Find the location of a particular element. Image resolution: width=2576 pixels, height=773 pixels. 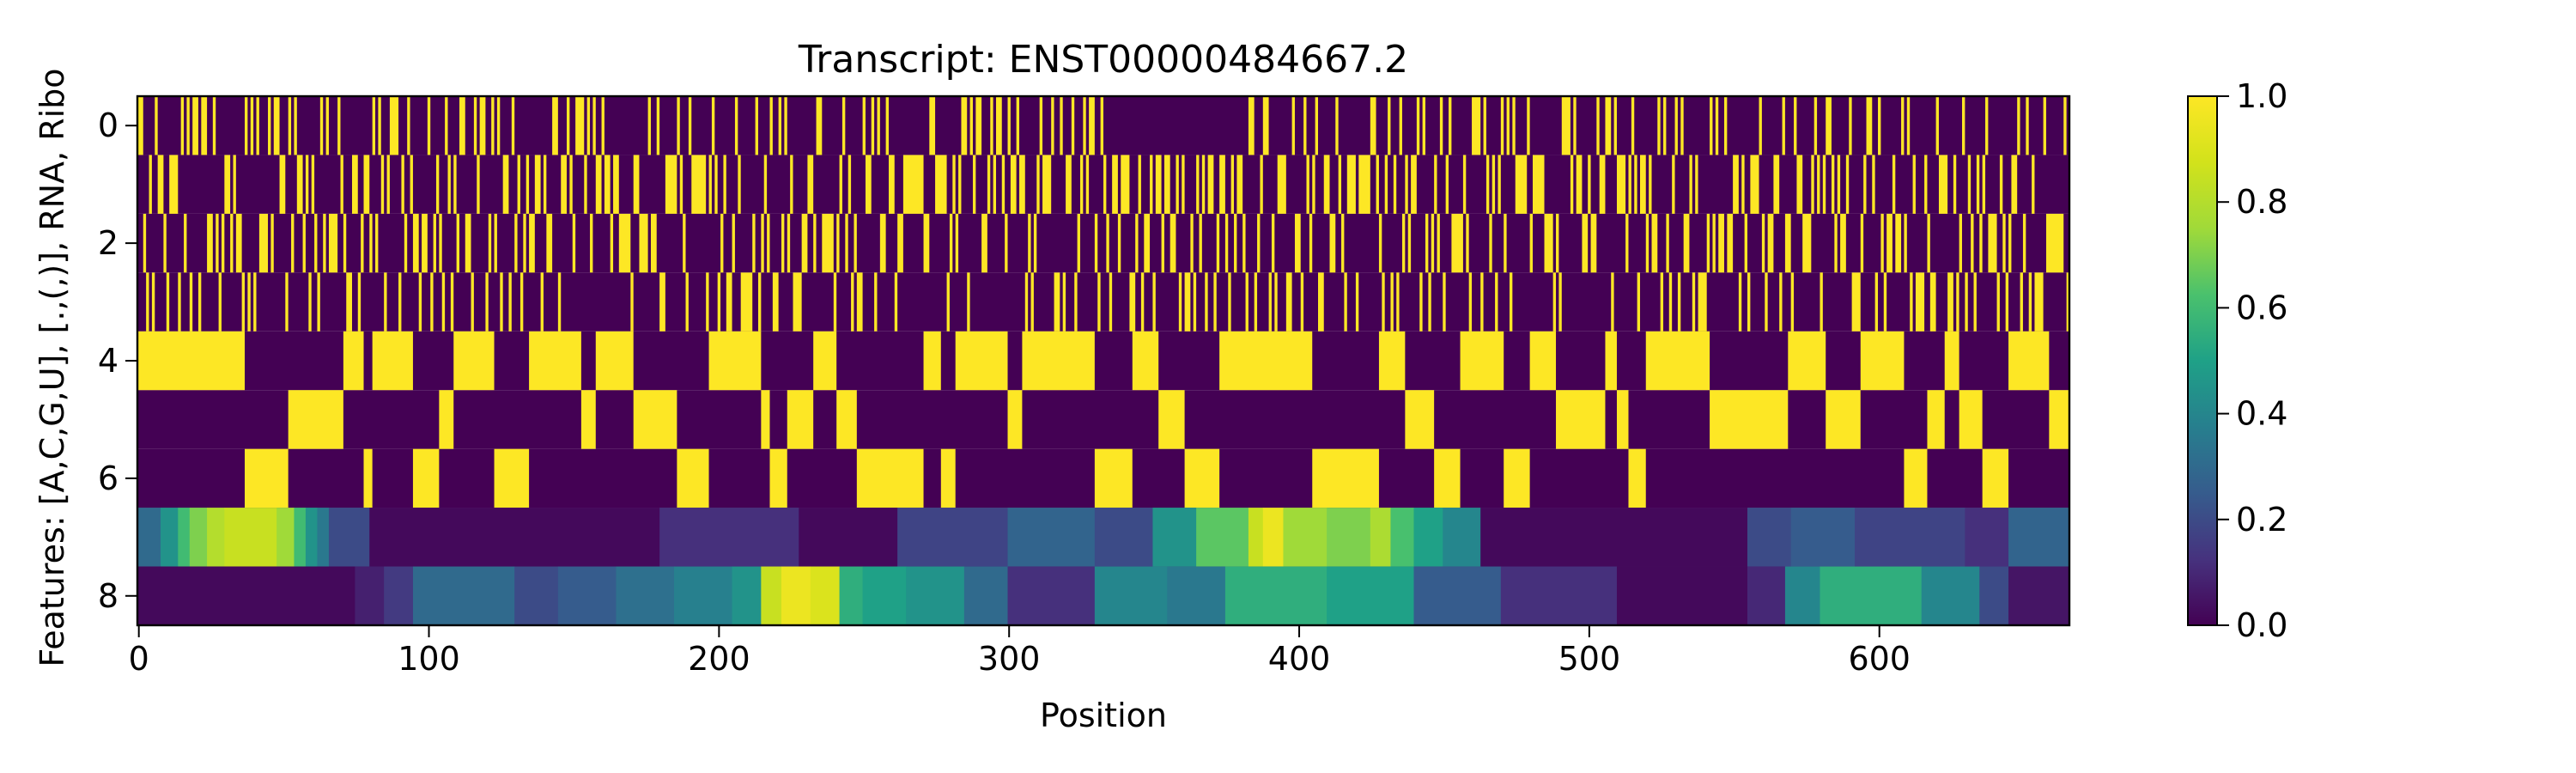

colorbar-tick-label: 1.0 is located at coordinates (2261, 96).